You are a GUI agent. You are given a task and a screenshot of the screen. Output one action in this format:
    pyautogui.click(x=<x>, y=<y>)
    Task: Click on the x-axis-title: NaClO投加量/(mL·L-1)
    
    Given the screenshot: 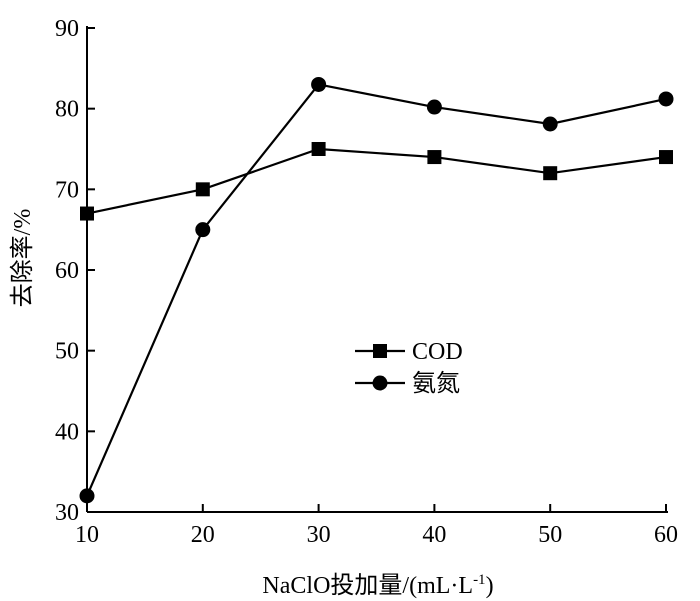 What is the action you would take?
    pyautogui.click(x=377, y=585)
    